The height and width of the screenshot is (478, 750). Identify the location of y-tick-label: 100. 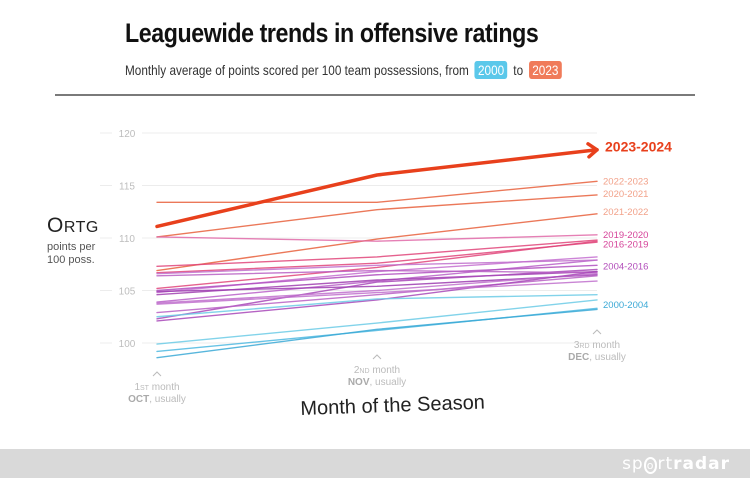
(127, 344).